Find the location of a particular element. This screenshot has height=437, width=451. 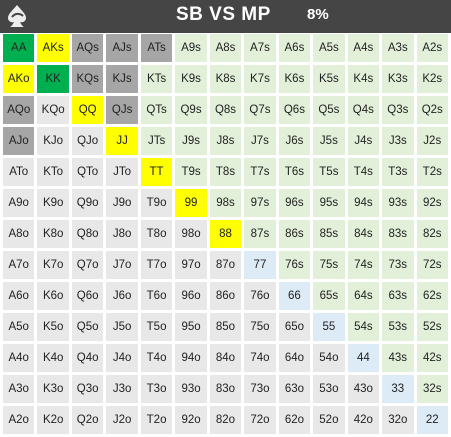

hand-cell-k8s: K8s is located at coordinates (225, 79).